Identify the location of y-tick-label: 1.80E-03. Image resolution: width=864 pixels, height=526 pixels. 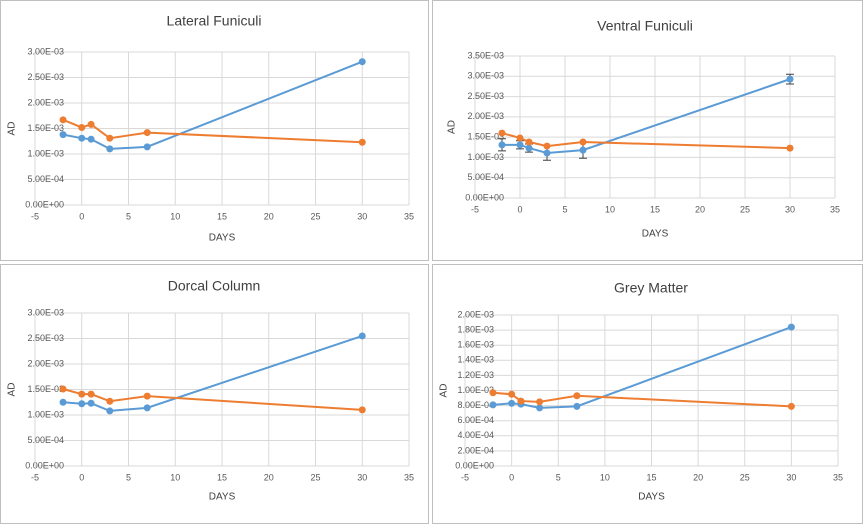
(475, 329).